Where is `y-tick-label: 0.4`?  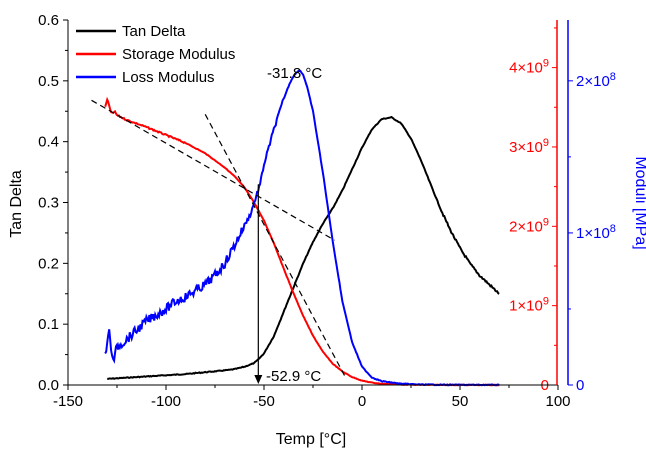
y-tick-label: 0.4 is located at coordinates (48, 142).